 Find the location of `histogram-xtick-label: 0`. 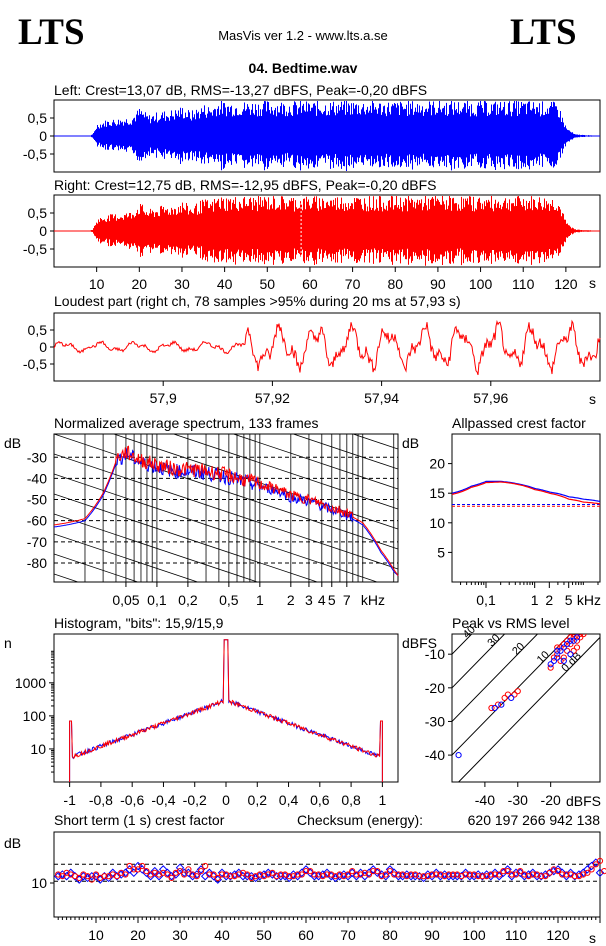

histogram-xtick-label: 0 is located at coordinates (226, 800).